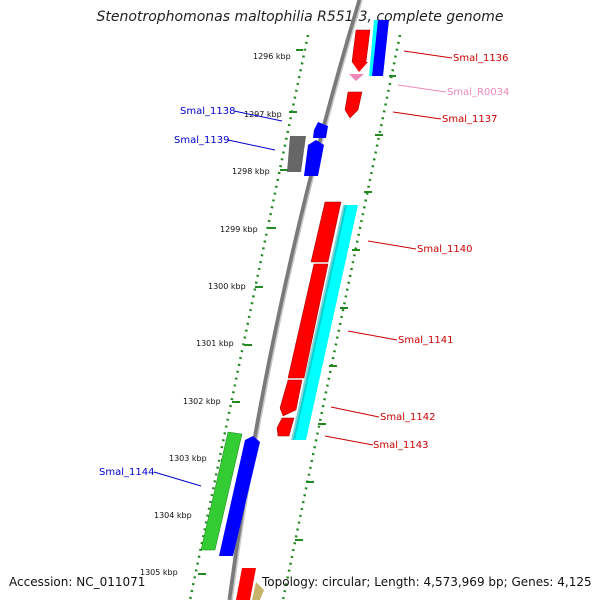 Image resolution: width=600 pixels, height=600 pixels. Describe the element at coordinates (356, 77) in the screenshot. I see `gene-smal-r0034` at that location.